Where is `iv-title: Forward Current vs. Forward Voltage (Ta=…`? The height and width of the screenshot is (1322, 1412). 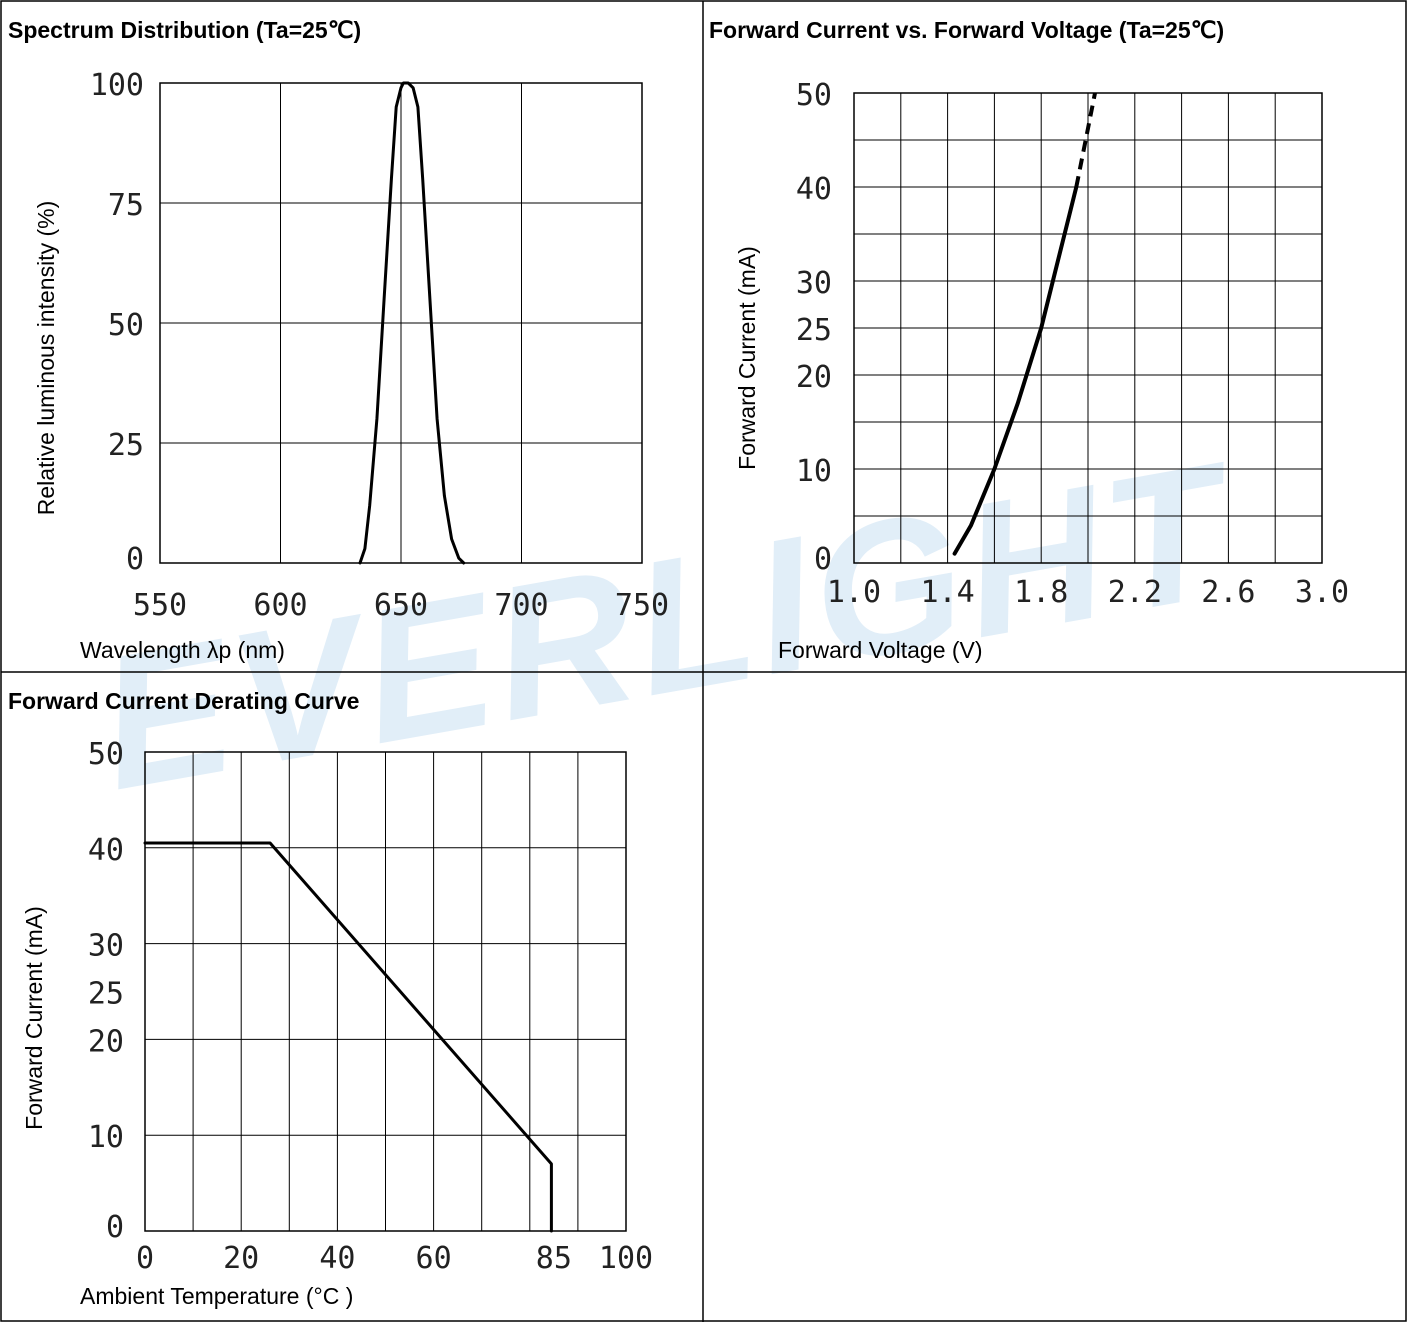 iv-title: Forward Current vs. Forward Voltage (Ta=… is located at coordinates (966, 30).